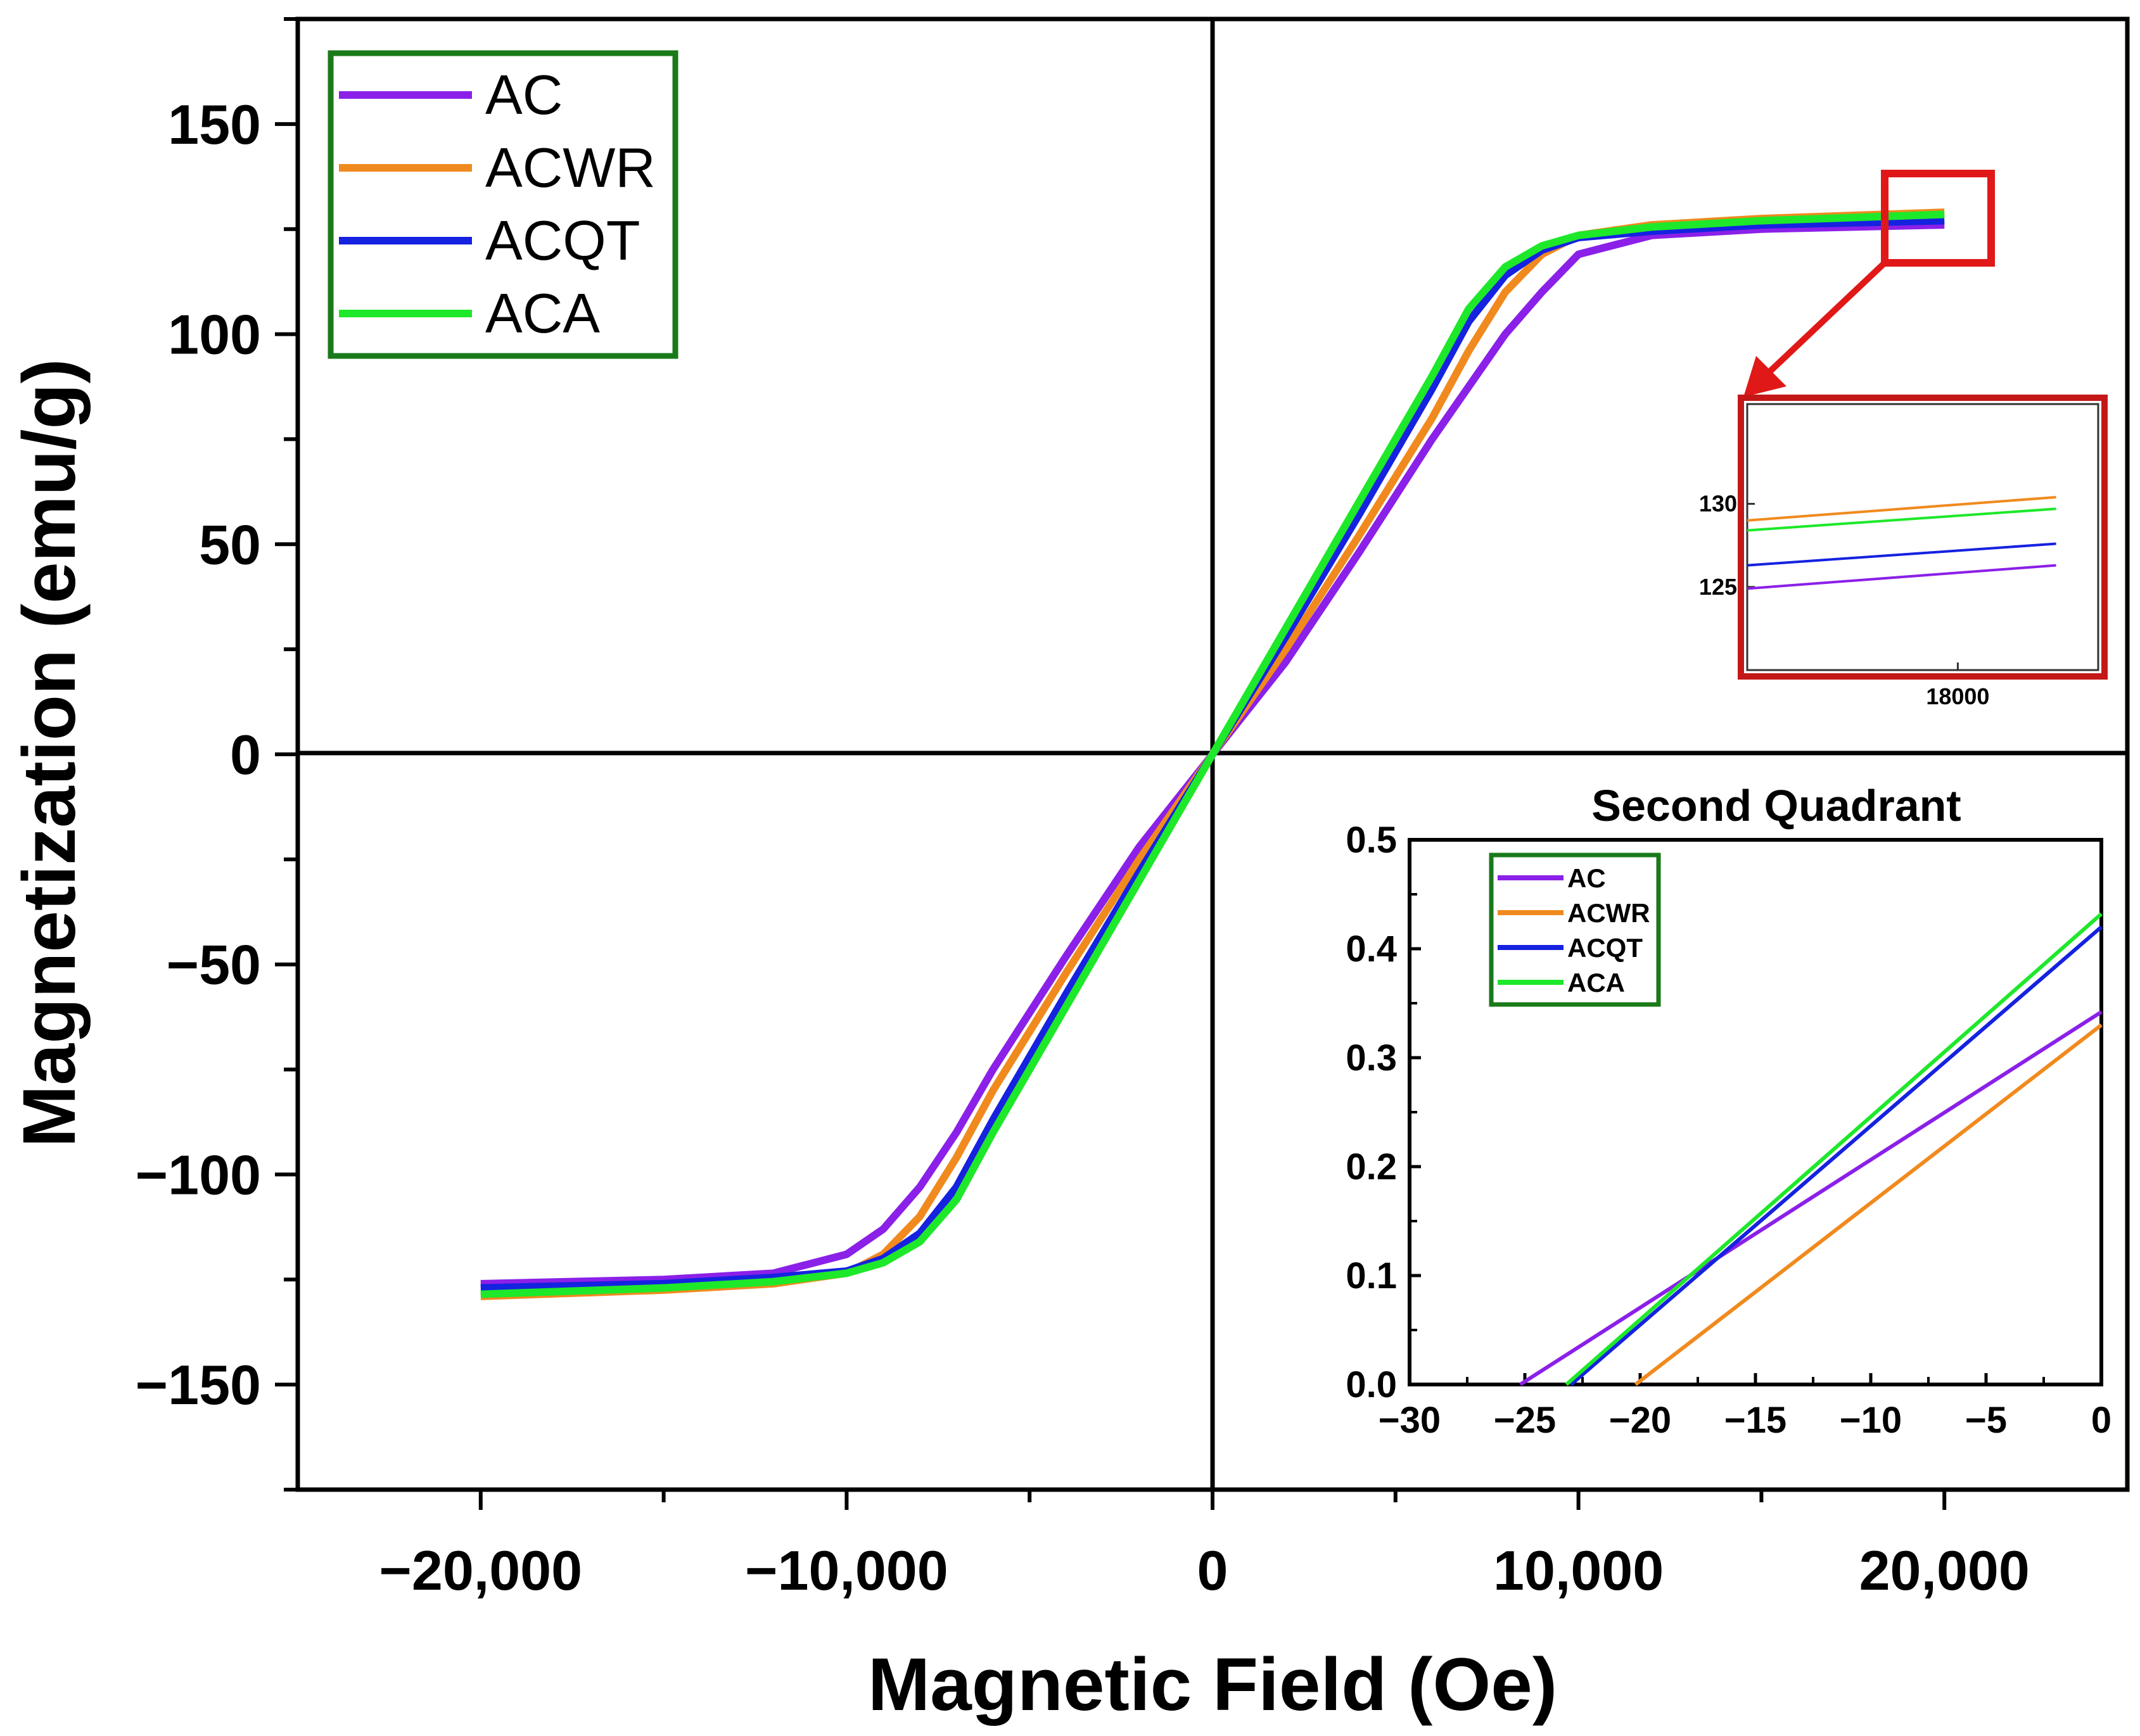  I want to click on zoom-inset-frame, so click(1923, 537).